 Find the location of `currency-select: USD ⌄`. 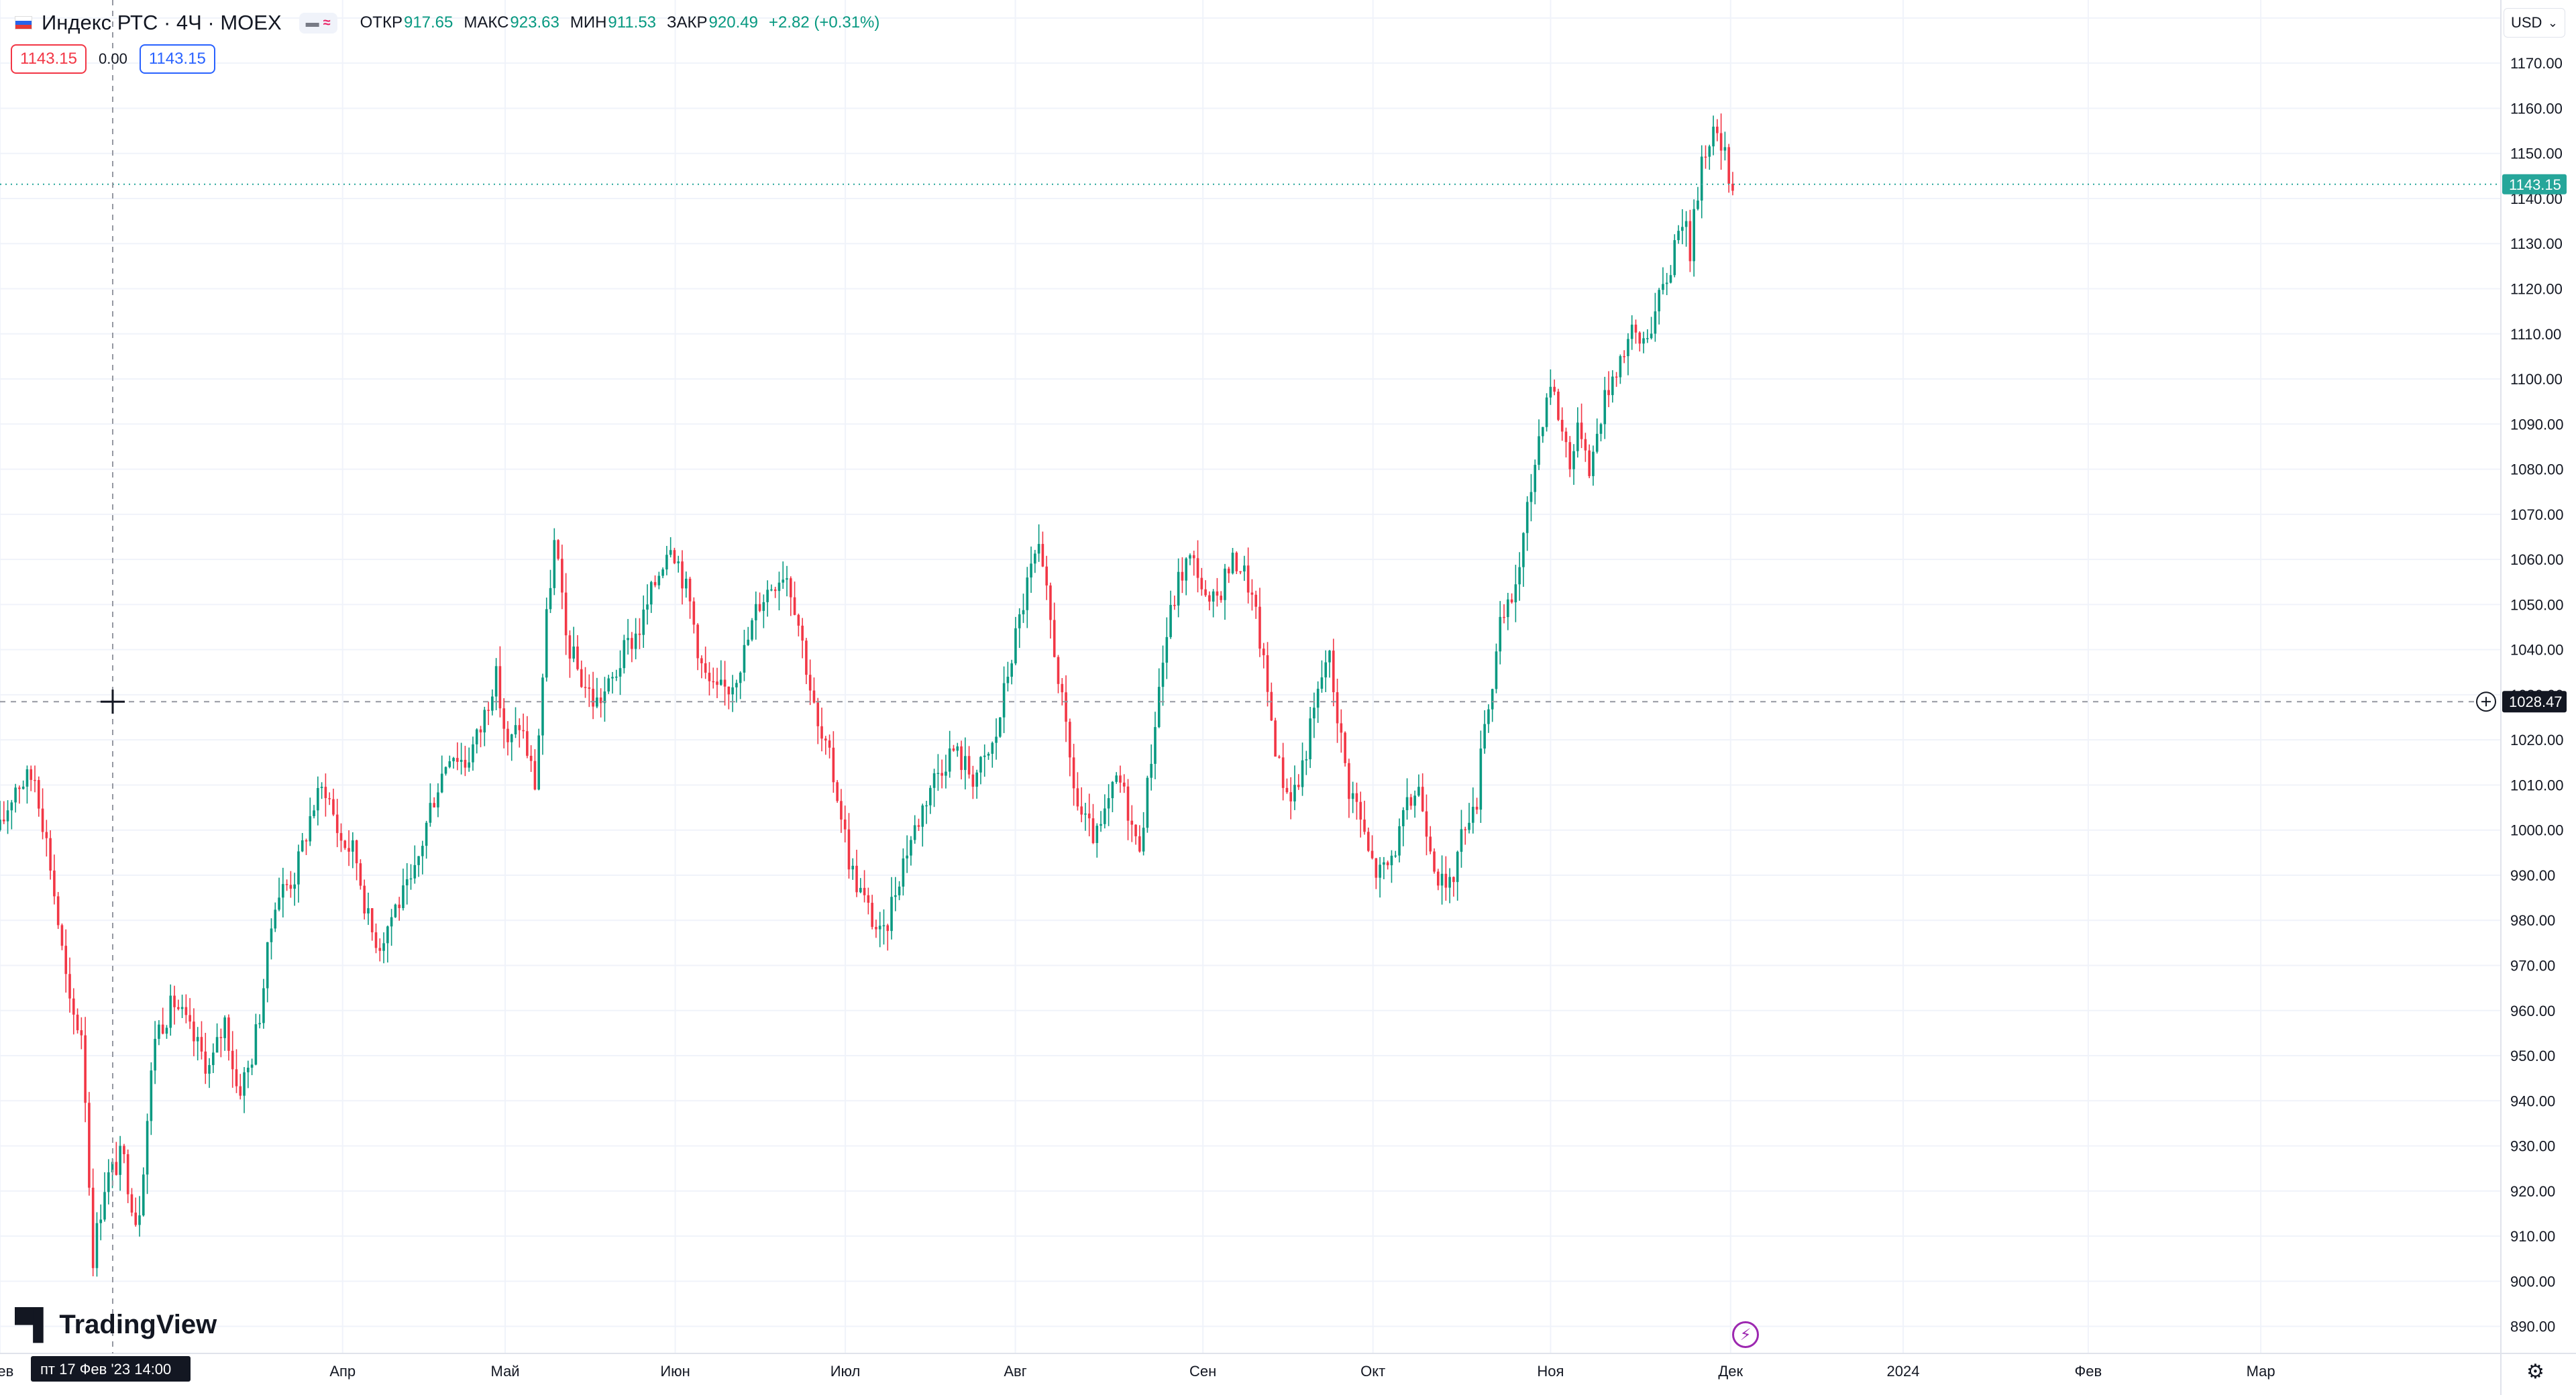

currency-select: USD ⌄ is located at coordinates (2534, 23).